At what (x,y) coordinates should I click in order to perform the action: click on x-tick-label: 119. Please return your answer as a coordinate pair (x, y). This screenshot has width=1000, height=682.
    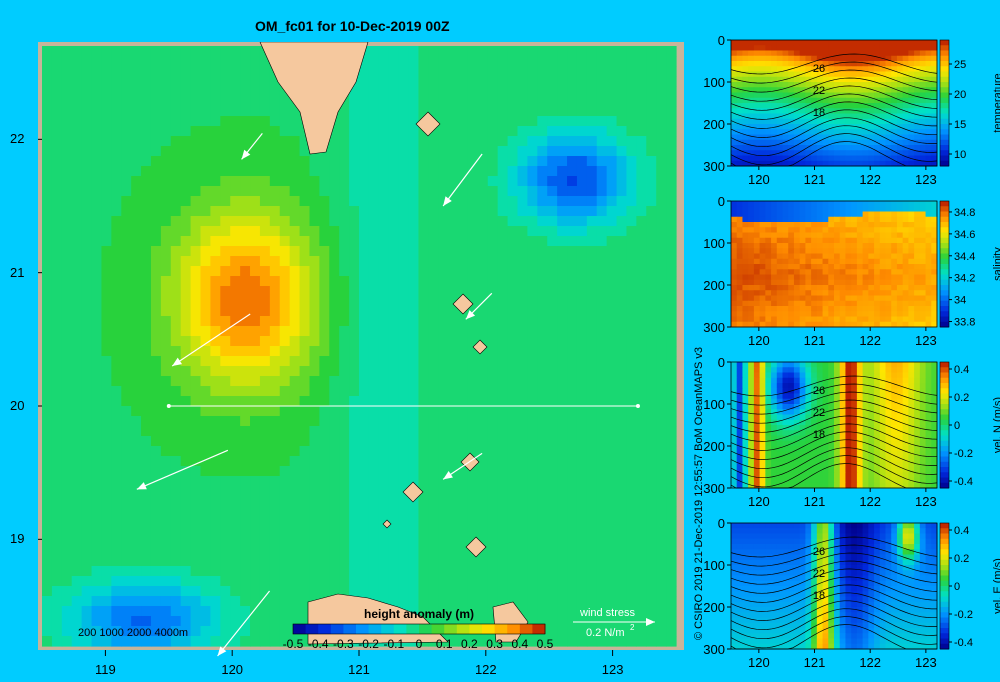
    Looking at the image, I should click on (105, 669).